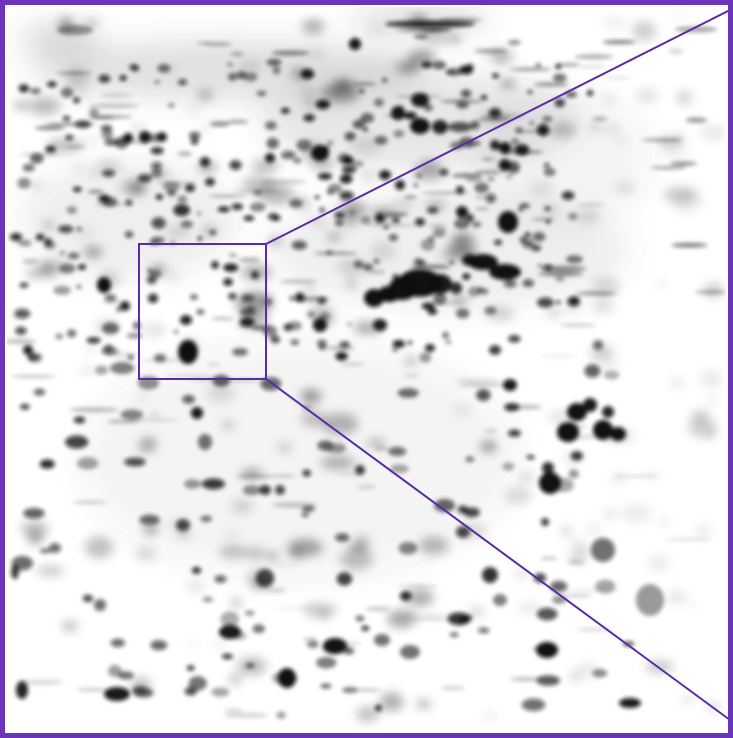 The width and height of the screenshot is (733, 738). What do you see at coordinates (202, 311) in the screenshot?
I see `zoom-region-box` at bounding box center [202, 311].